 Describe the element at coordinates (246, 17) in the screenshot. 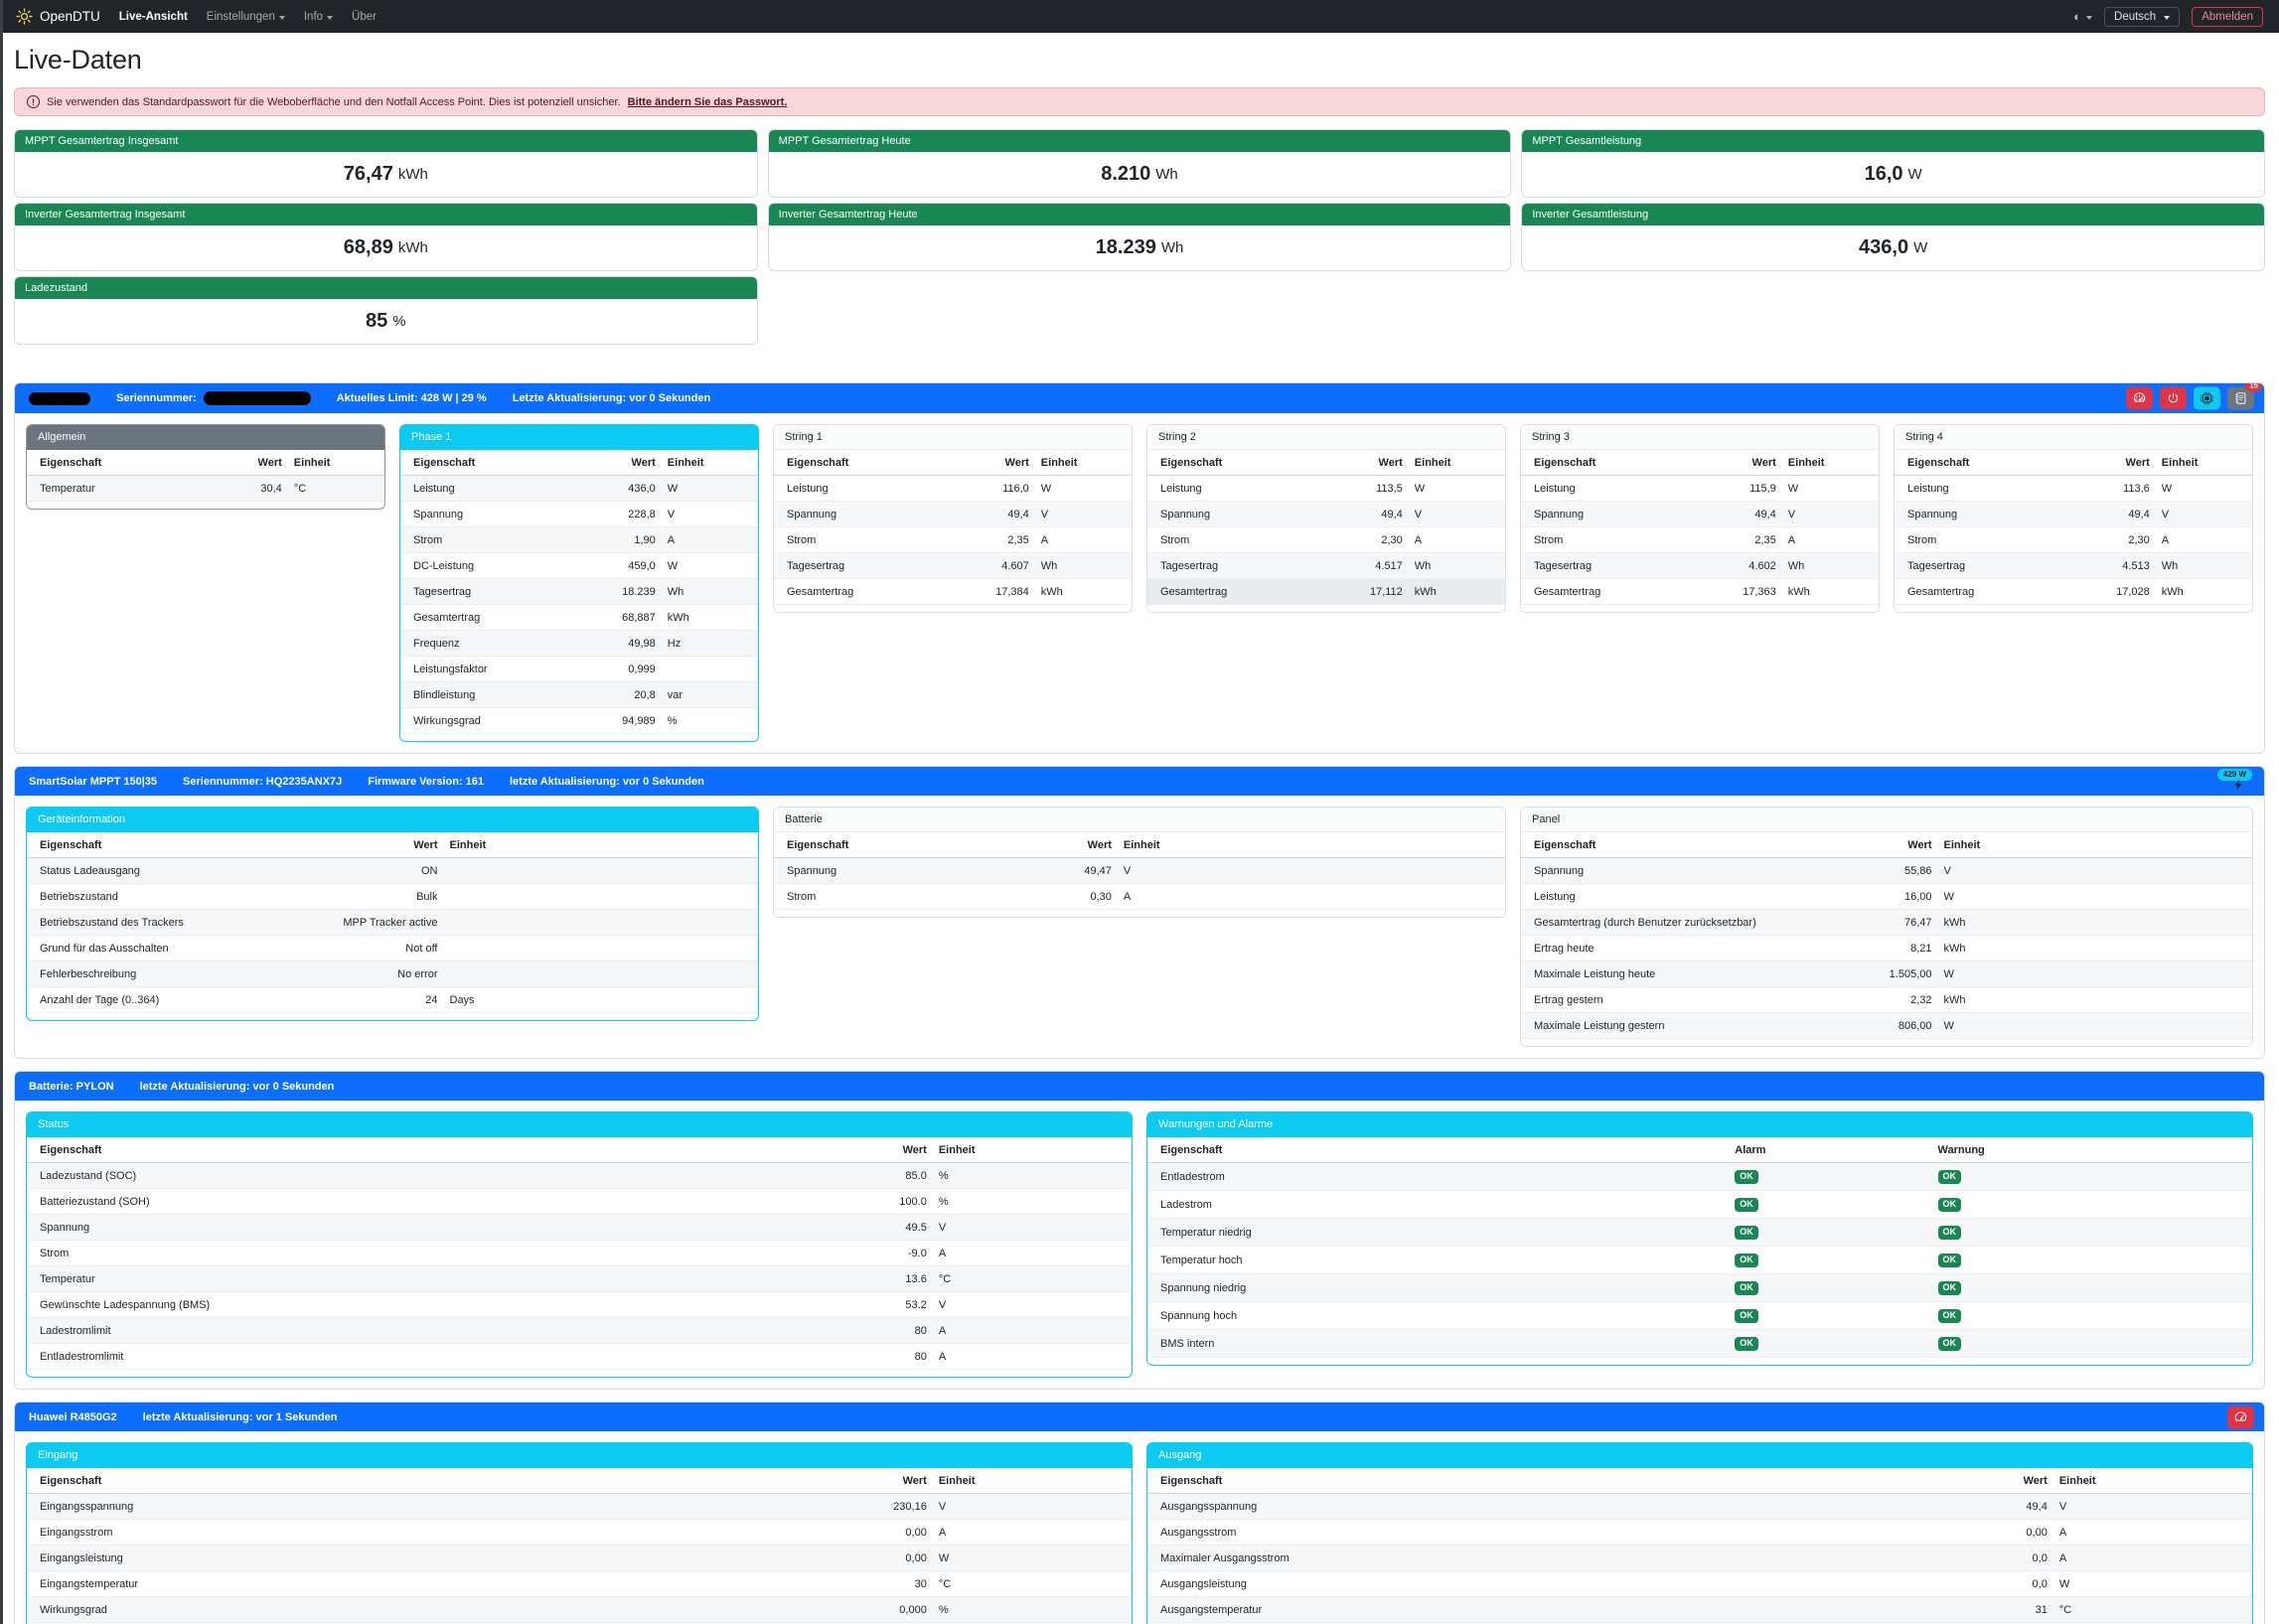

I see `nav-einstellungen: Einstellungen` at that location.